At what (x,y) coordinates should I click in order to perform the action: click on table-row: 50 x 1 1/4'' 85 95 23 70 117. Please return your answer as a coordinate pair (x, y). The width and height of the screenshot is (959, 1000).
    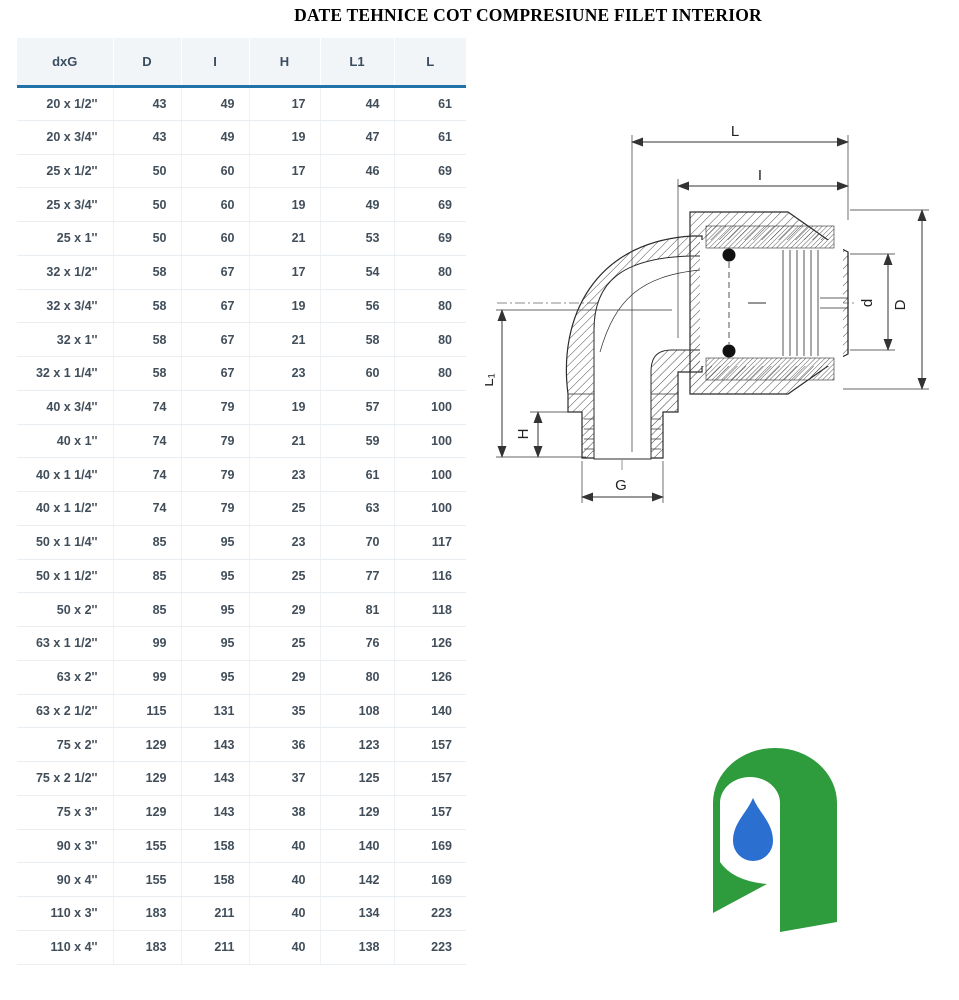
    Looking at the image, I should click on (241, 542).